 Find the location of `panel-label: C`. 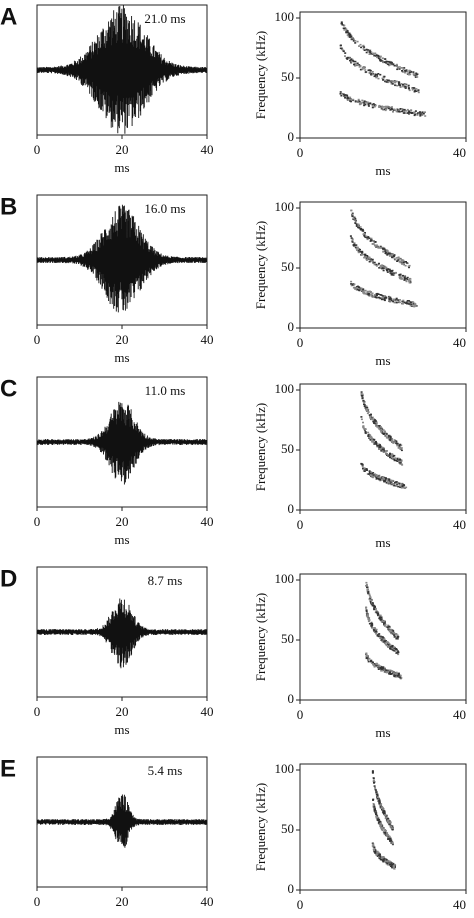

panel-label: C is located at coordinates (8, 388).